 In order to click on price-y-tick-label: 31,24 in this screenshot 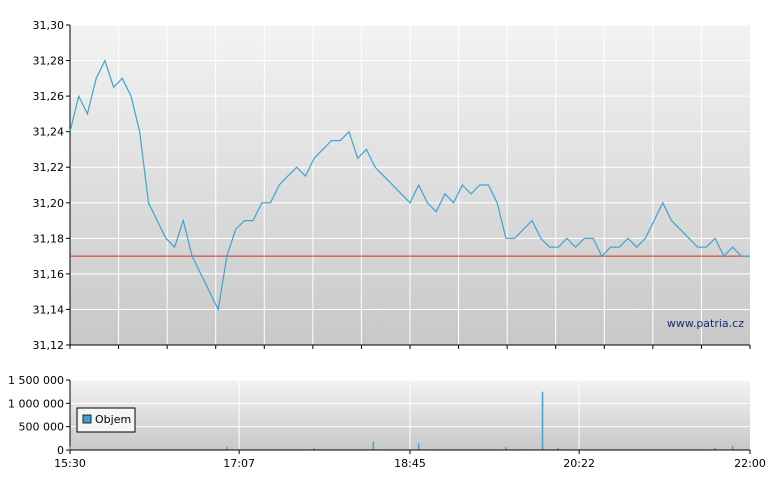, I will do `click(49, 132)`.